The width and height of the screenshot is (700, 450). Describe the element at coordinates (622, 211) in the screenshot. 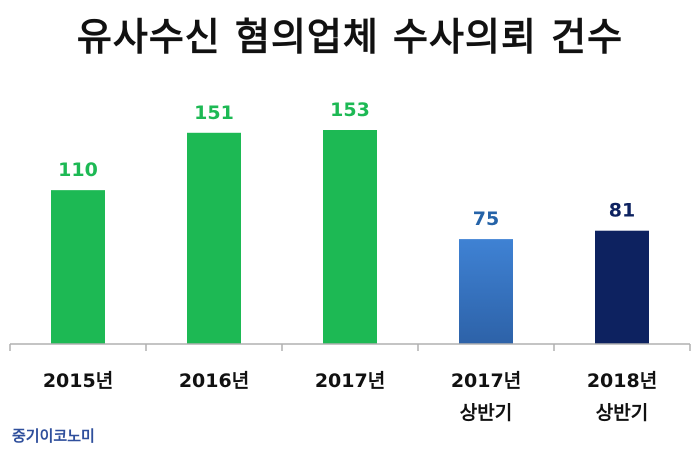

I see `value-label-5: 81` at that location.